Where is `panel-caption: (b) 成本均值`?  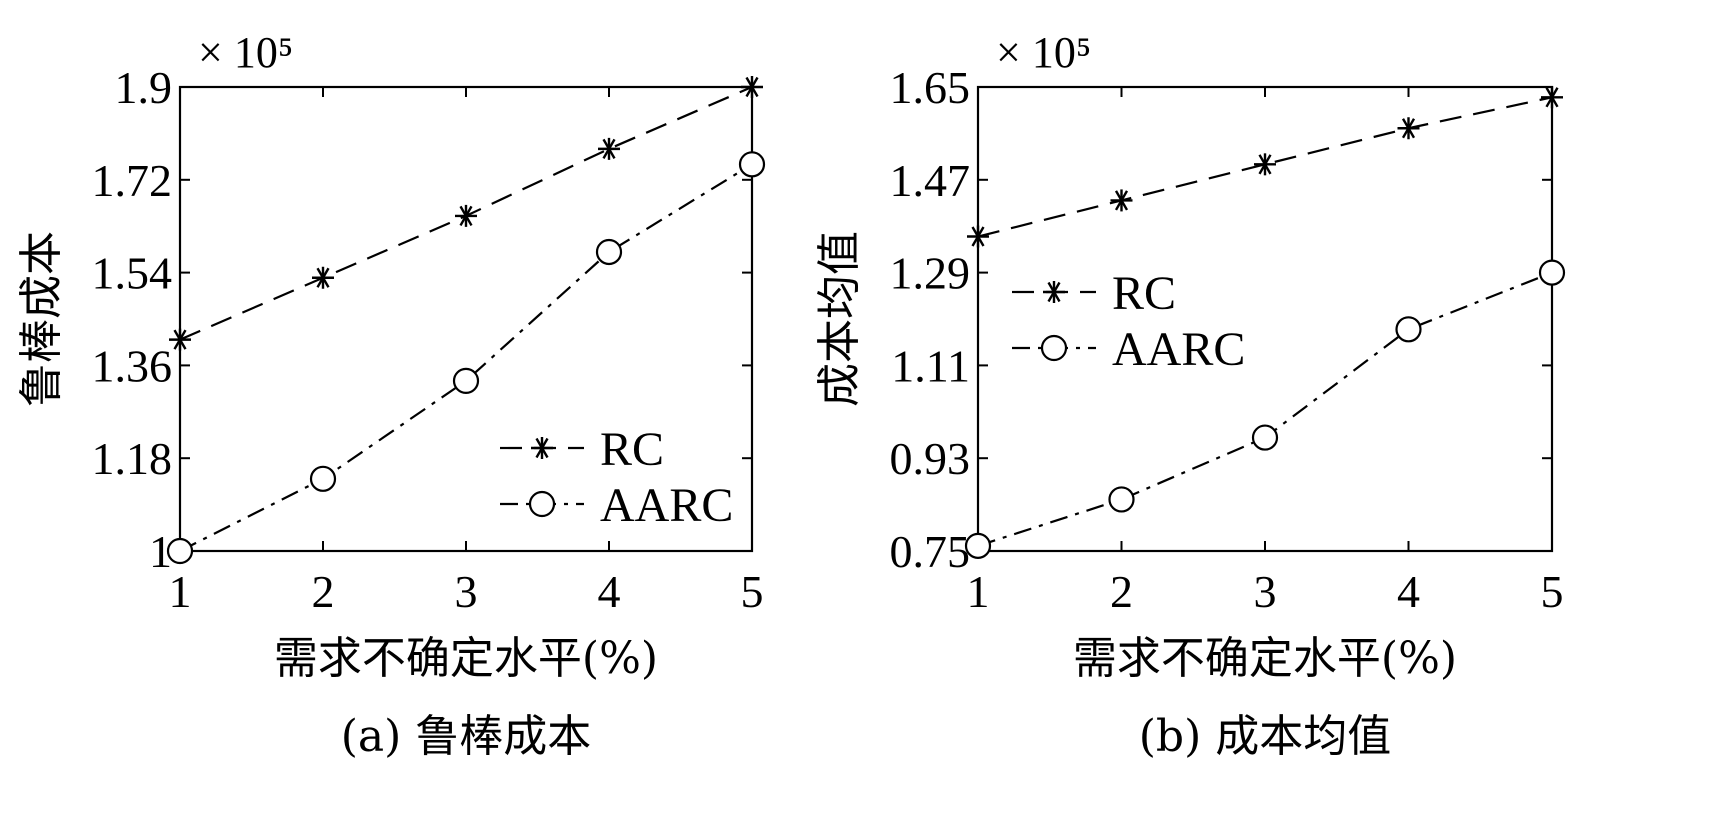
panel-caption: (b) 成本均值 is located at coordinates (1265, 736).